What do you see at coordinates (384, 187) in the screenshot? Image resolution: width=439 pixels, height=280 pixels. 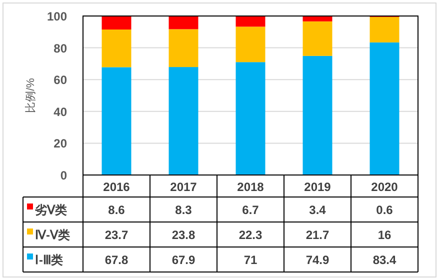 I see `x-tick-label: 2020` at bounding box center [384, 187].